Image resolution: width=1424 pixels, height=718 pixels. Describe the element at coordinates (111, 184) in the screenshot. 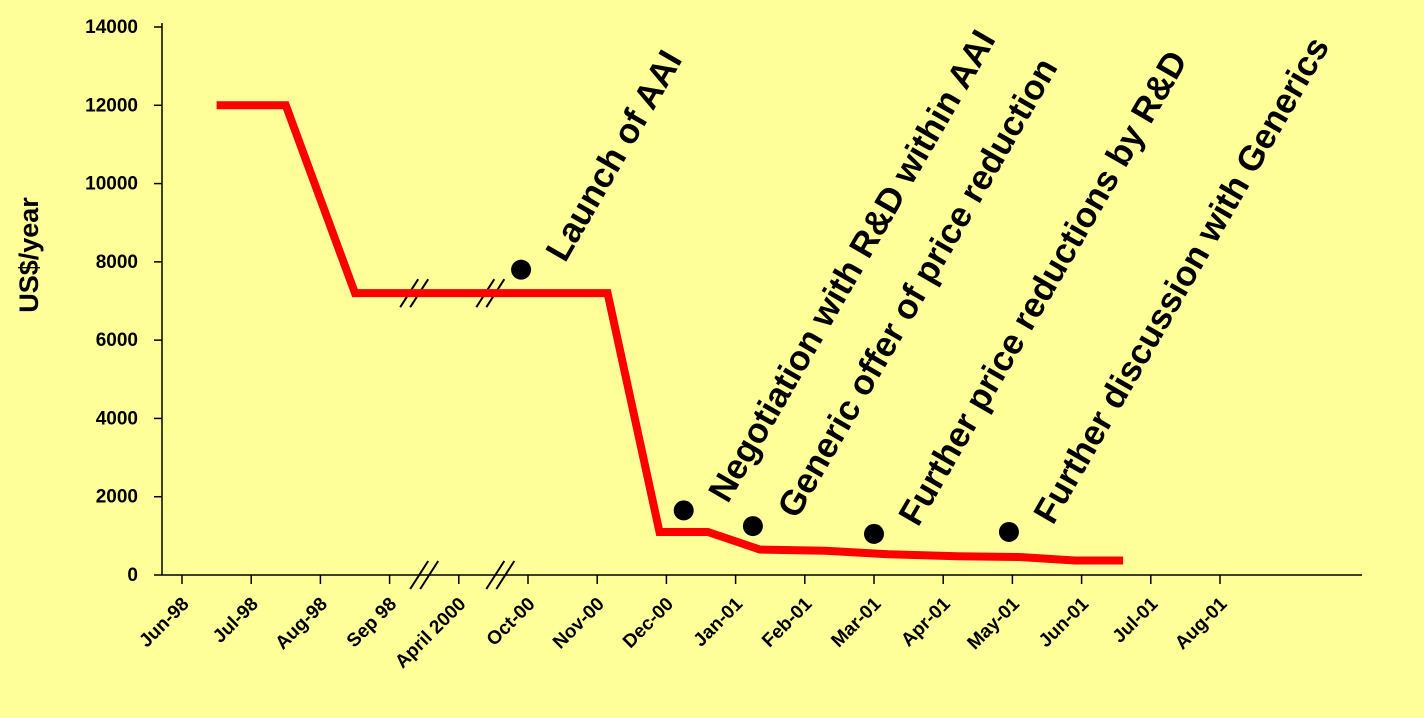

I see `y-tick-label: 10000` at that location.